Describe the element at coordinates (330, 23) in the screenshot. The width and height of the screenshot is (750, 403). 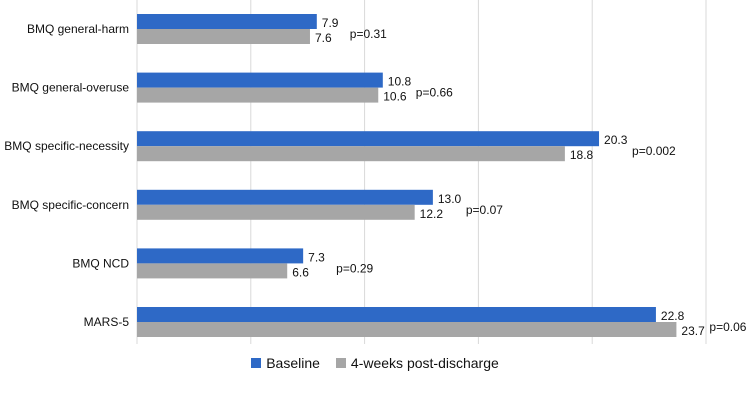
I see `data-label: 7.9` at that location.